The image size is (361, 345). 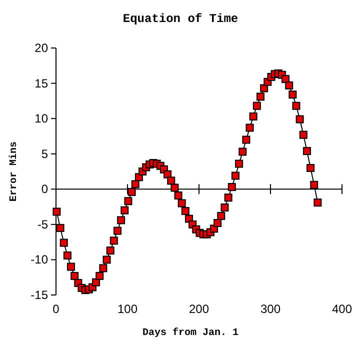 What do you see at coordinates (342, 309) in the screenshot?
I see `x-tick-label: 400` at bounding box center [342, 309].